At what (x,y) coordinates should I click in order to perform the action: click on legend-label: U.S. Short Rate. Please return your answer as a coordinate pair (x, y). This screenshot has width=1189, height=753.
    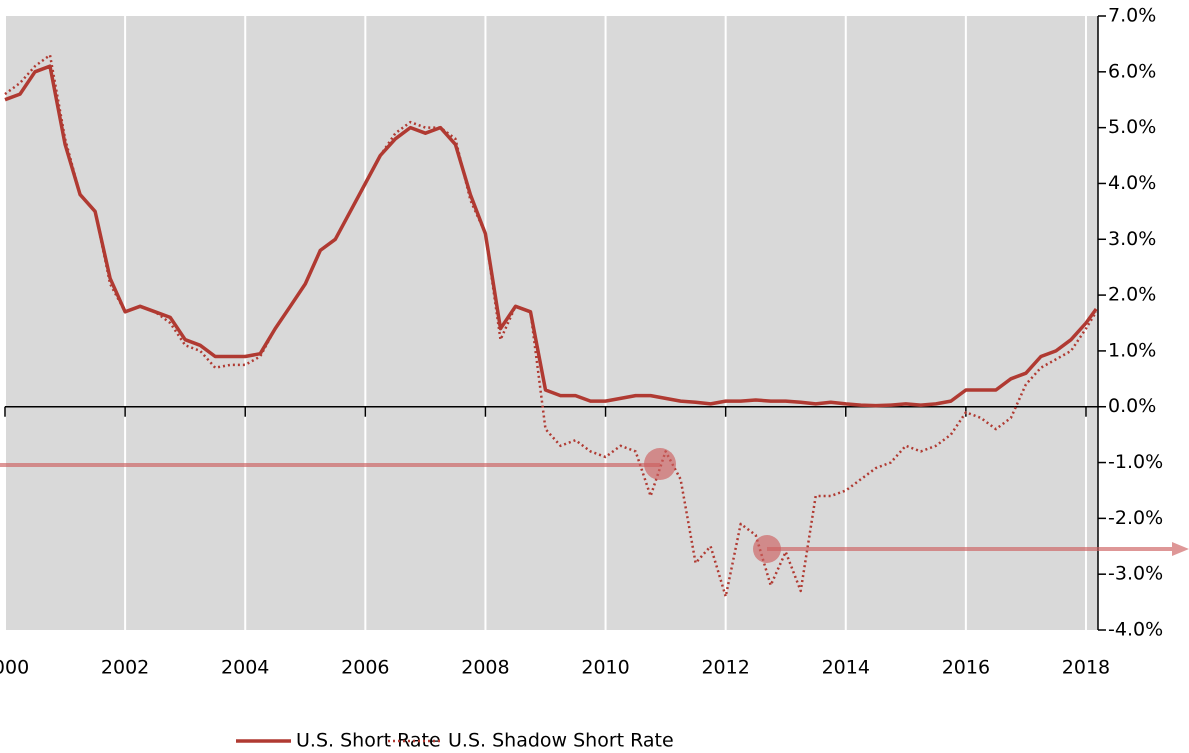
    Looking at the image, I should click on (368, 741).